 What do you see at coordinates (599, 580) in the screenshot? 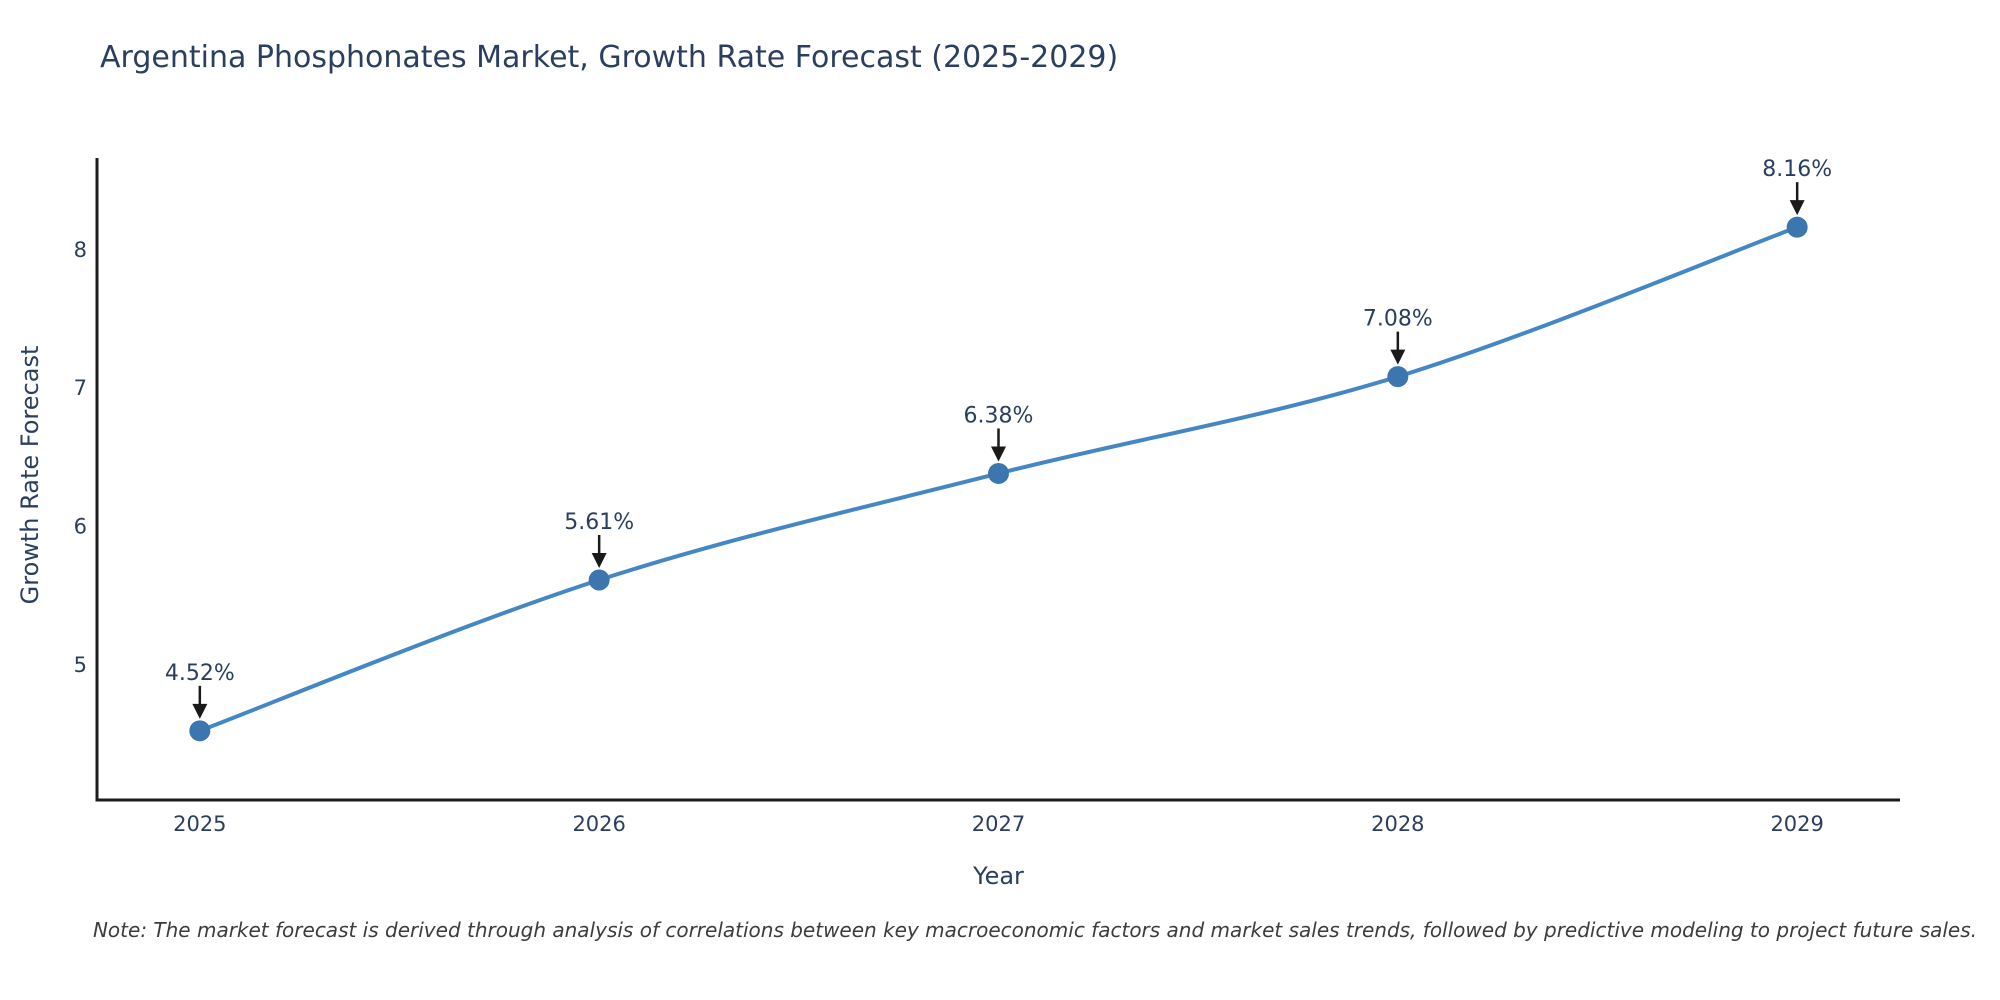
I see `data-point-2026` at bounding box center [599, 580].